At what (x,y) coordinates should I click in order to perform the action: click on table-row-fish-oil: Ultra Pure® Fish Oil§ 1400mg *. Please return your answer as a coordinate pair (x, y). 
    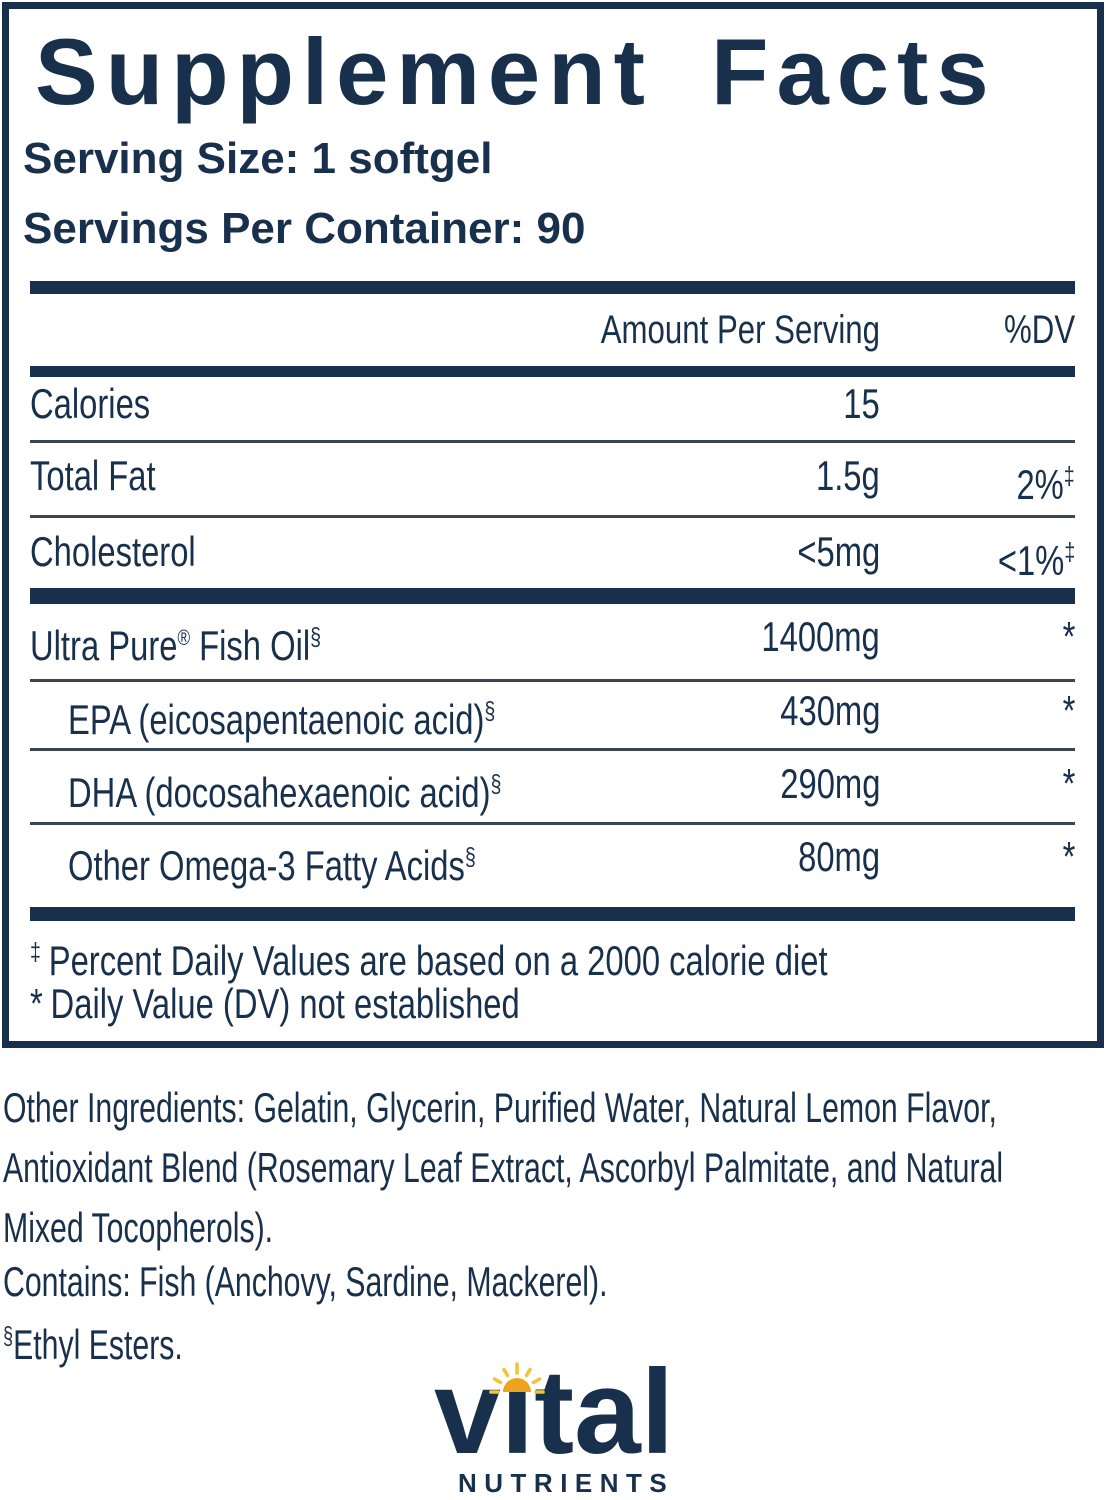
    Looking at the image, I should click on (552, 641).